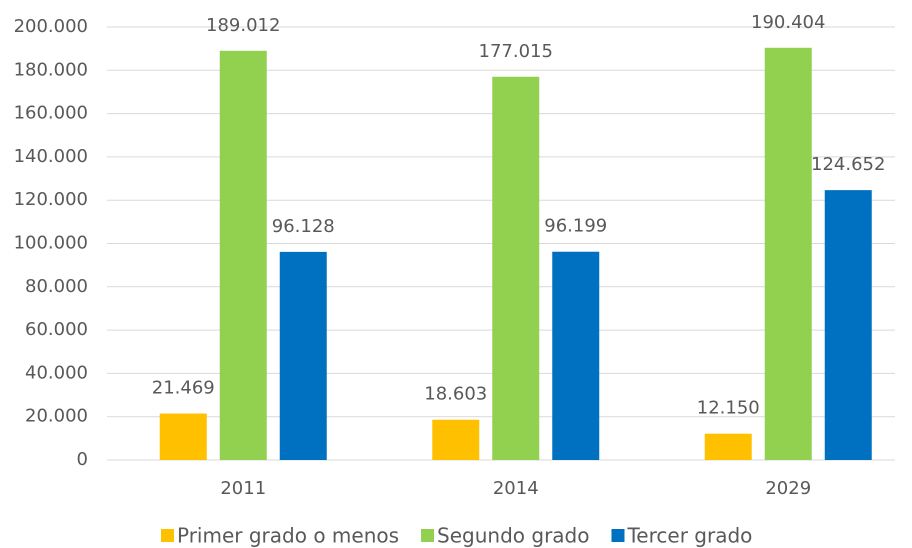 The image size is (912, 548). Describe the element at coordinates (513, 536) in the screenshot. I see `legend-label: Segundo grado` at that location.